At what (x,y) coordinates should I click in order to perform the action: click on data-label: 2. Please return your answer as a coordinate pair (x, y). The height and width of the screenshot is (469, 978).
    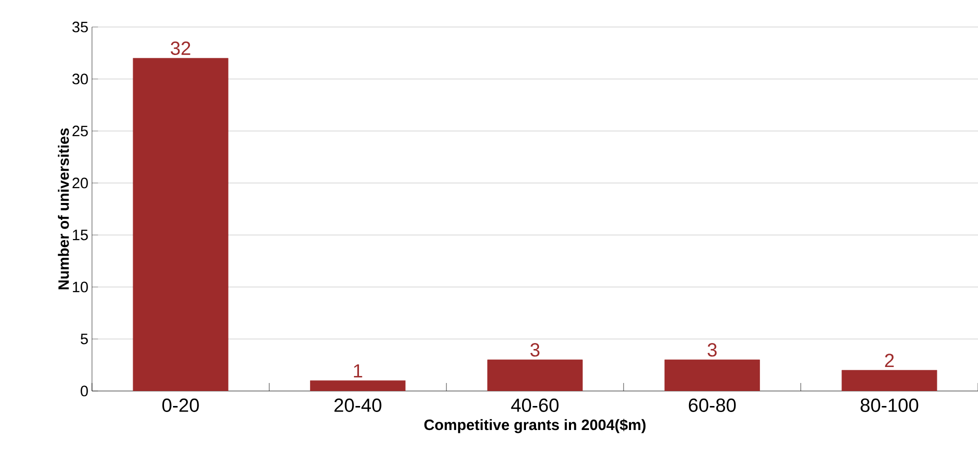
    Looking at the image, I should click on (889, 360).